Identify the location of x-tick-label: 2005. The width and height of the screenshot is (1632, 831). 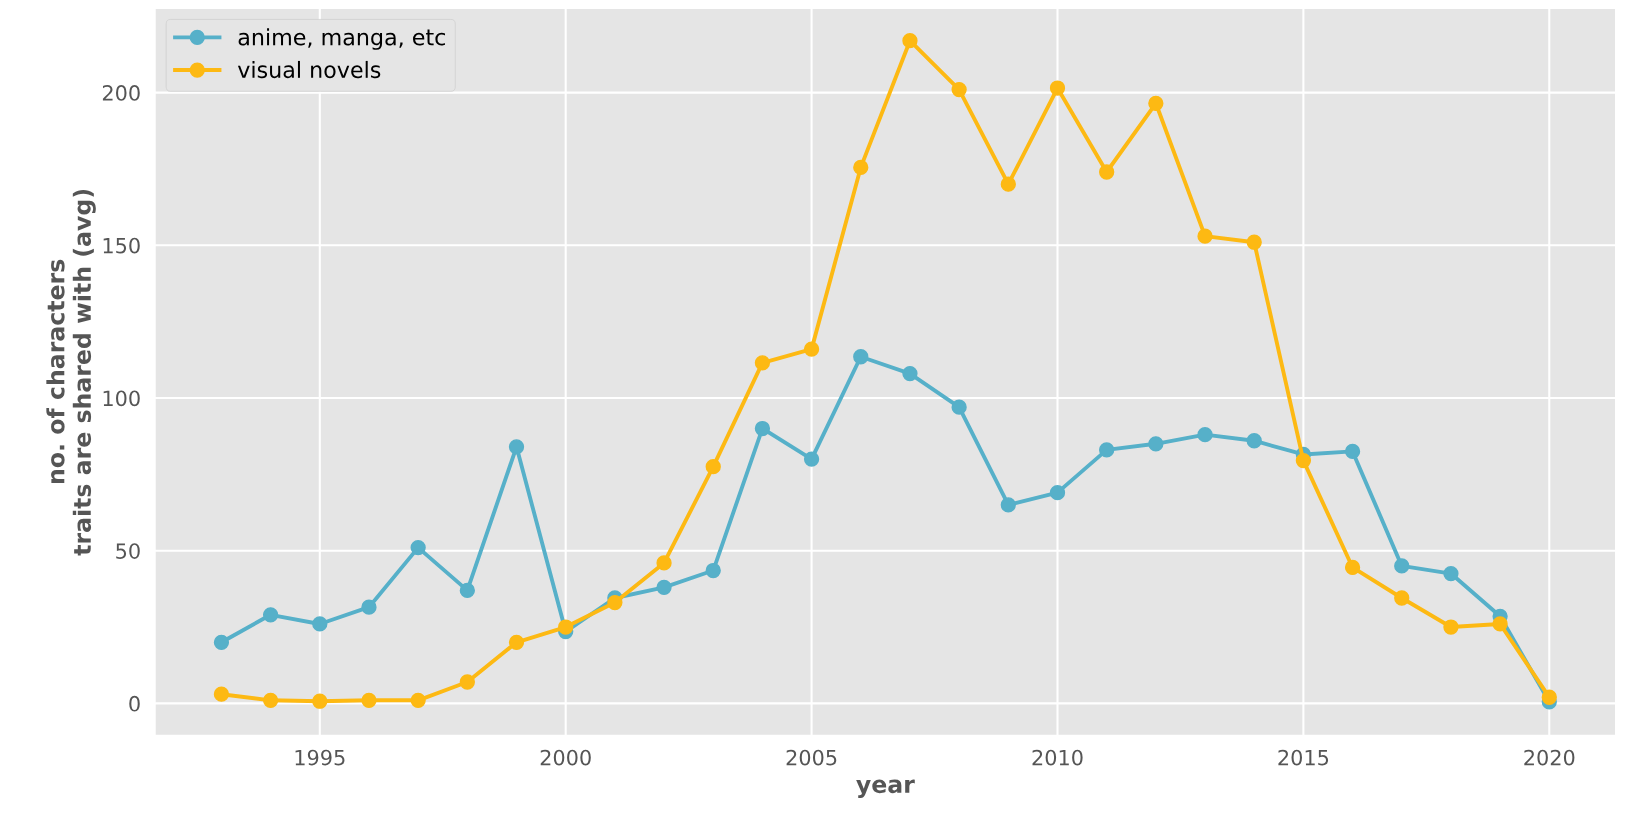
(811, 757).